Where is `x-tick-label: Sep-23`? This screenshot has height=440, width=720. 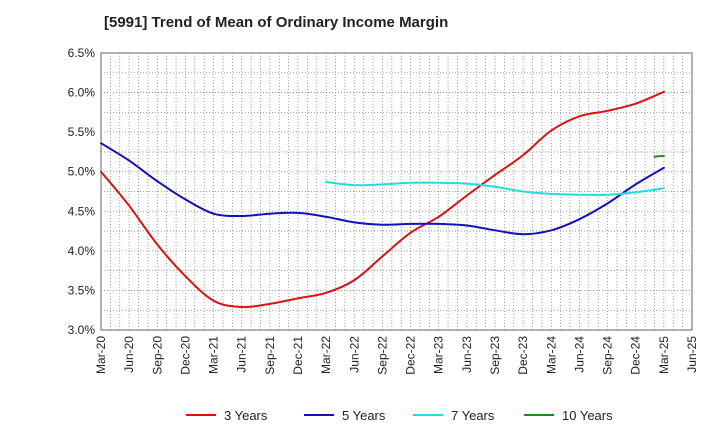
x-tick-label: Sep-23 is located at coordinates (495, 355).